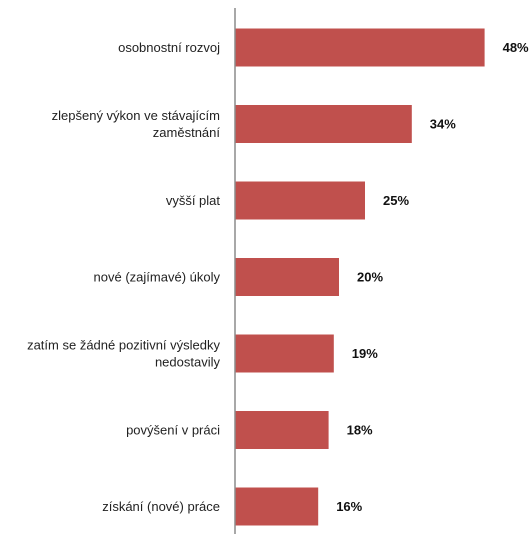  What do you see at coordinates (349, 506) in the screenshot?
I see `value-label-7: 16%` at bounding box center [349, 506].